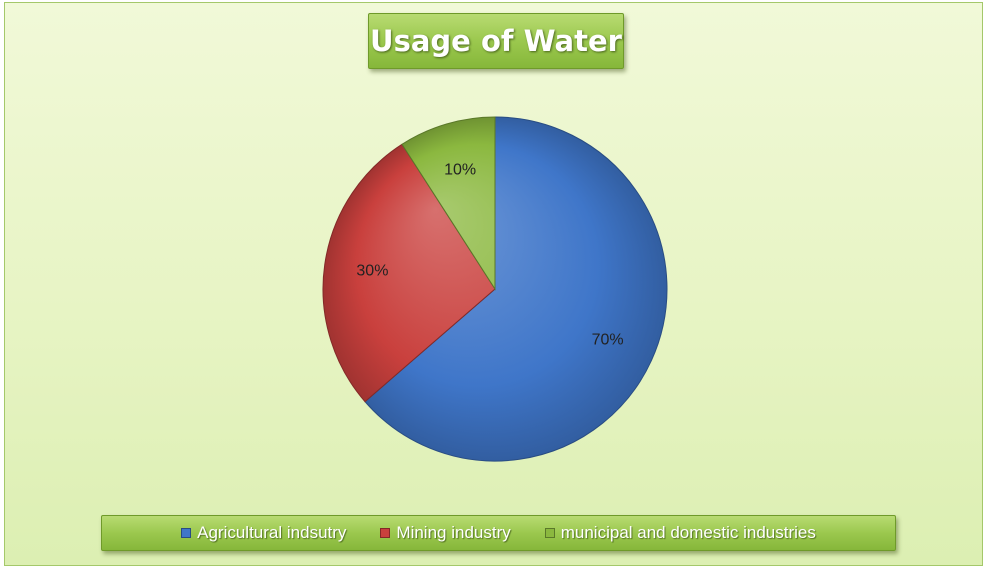 The width and height of the screenshot is (989, 570). I want to click on chart-title-box: Usage of Water, so click(496, 41).